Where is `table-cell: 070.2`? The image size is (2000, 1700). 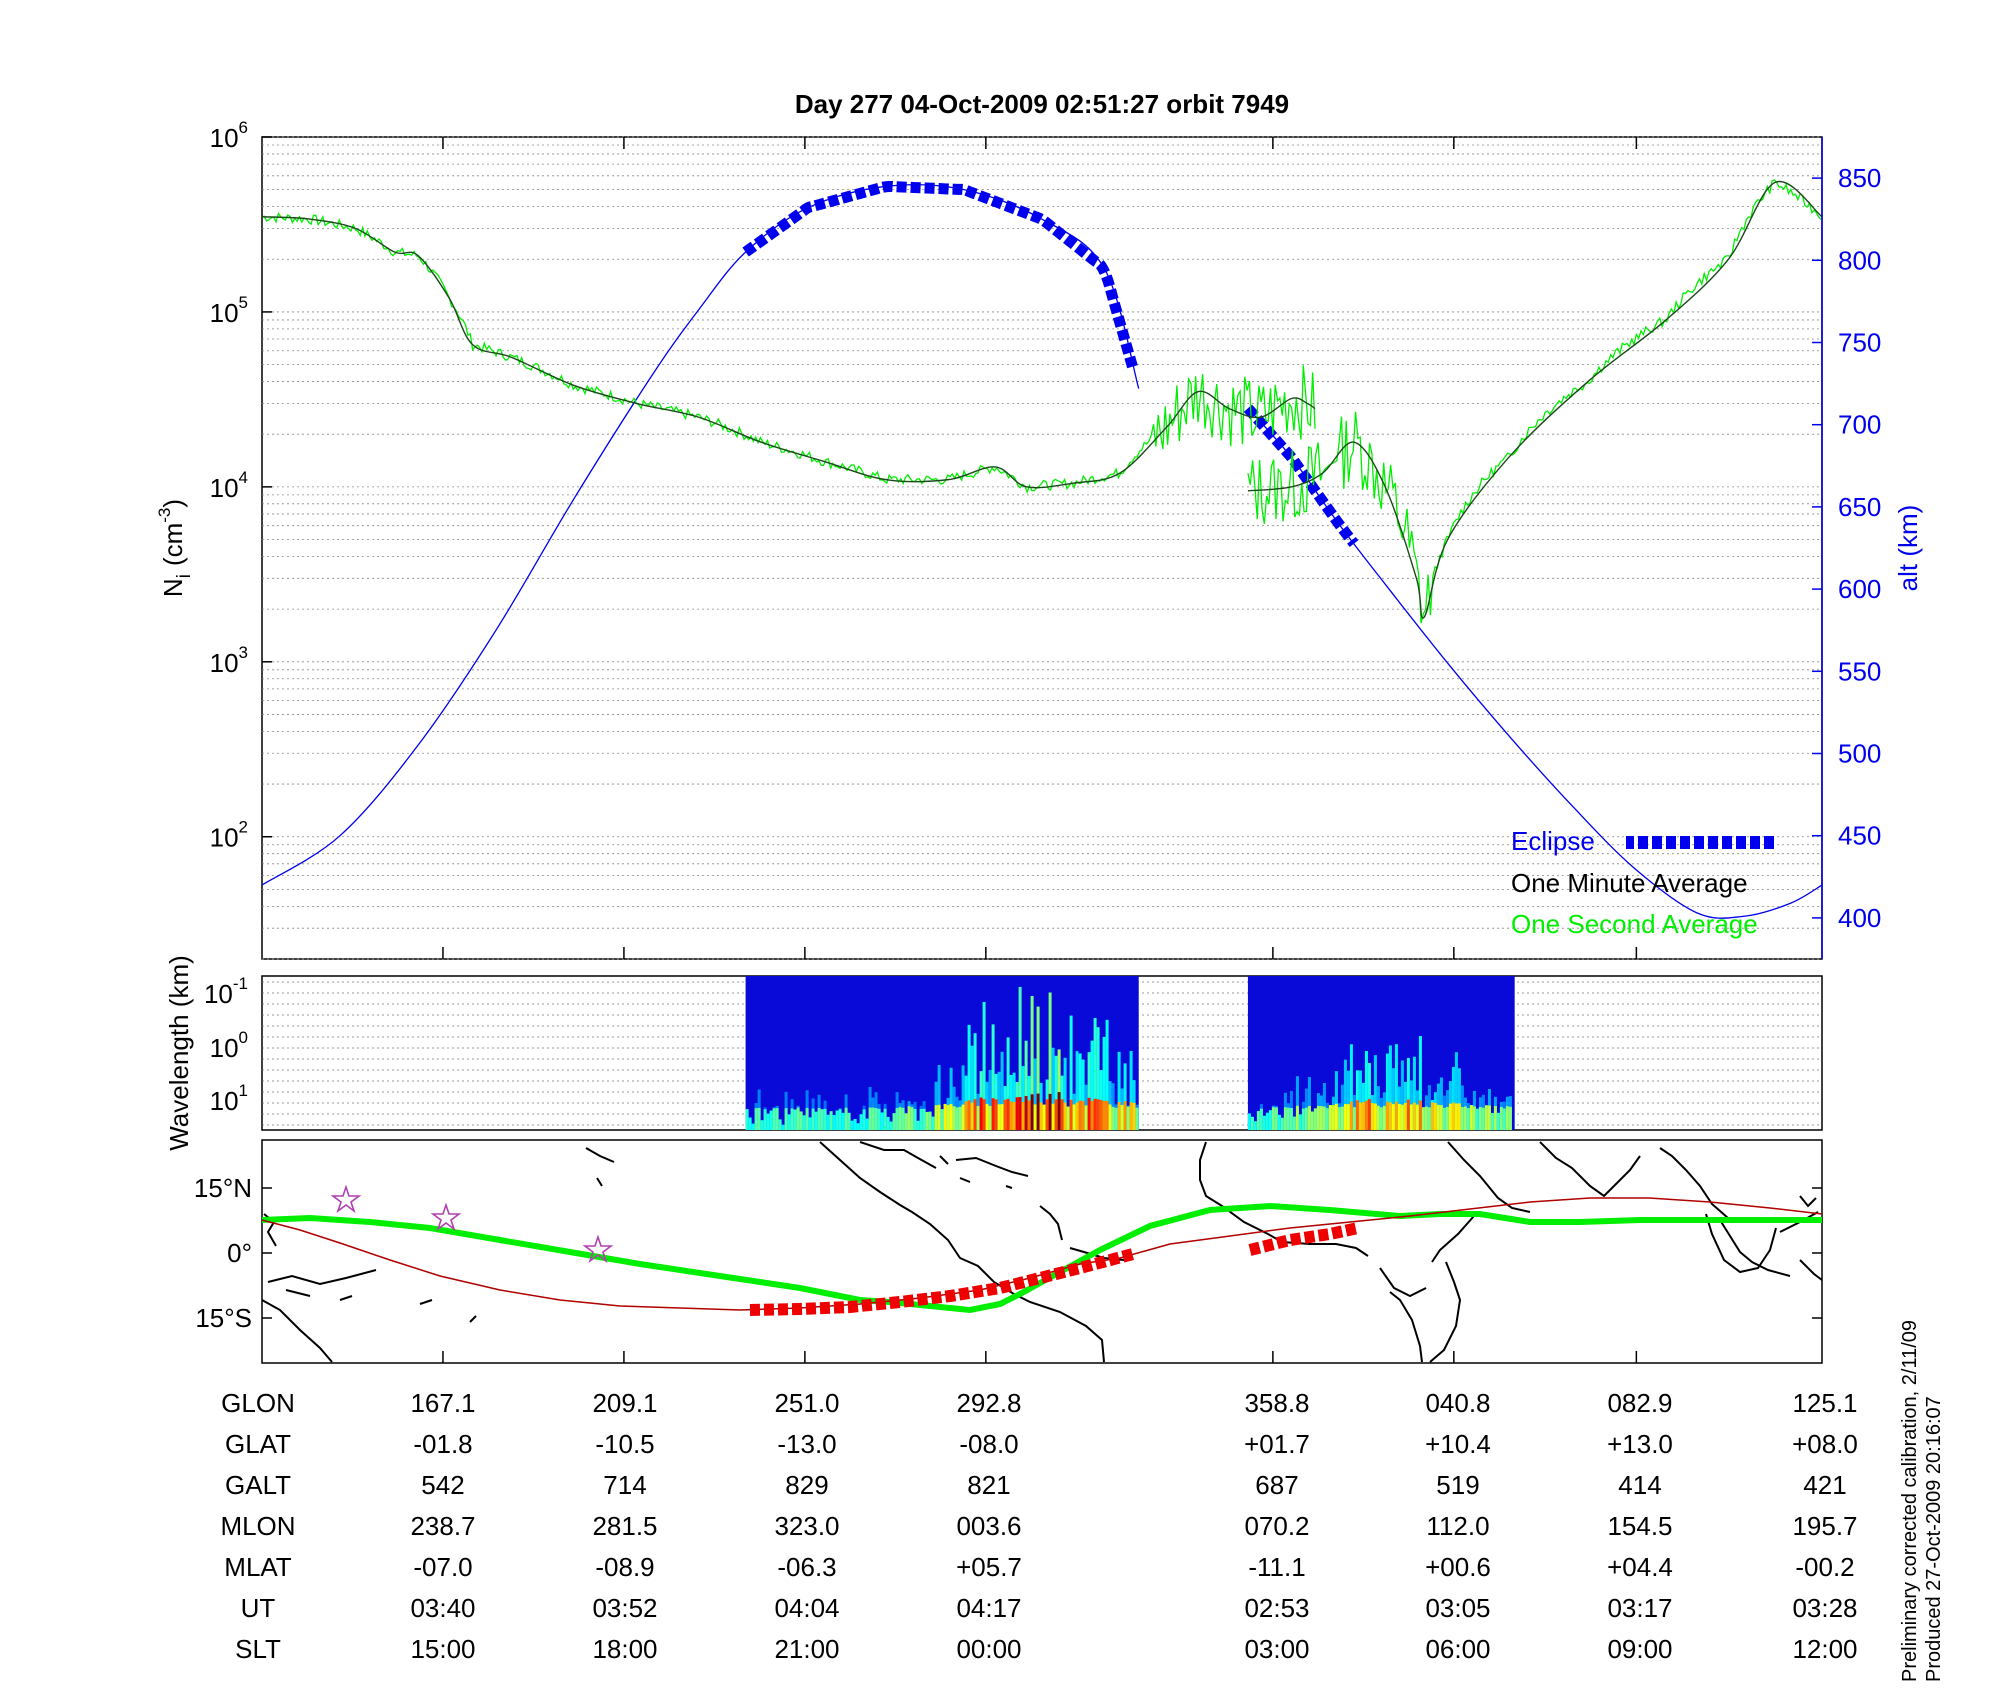 table-cell: 070.2 is located at coordinates (1276, 1526).